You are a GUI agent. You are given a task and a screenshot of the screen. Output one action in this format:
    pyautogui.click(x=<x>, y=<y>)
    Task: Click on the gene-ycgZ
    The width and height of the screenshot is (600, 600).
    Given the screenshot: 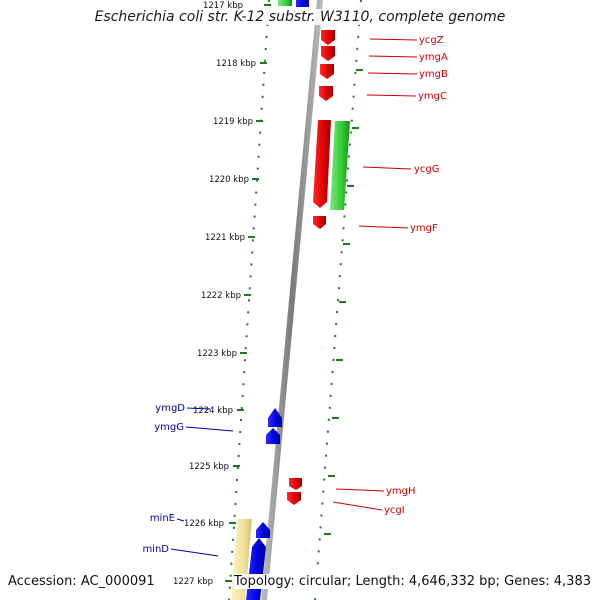 What is the action you would take?
    pyautogui.click(x=328, y=37)
    